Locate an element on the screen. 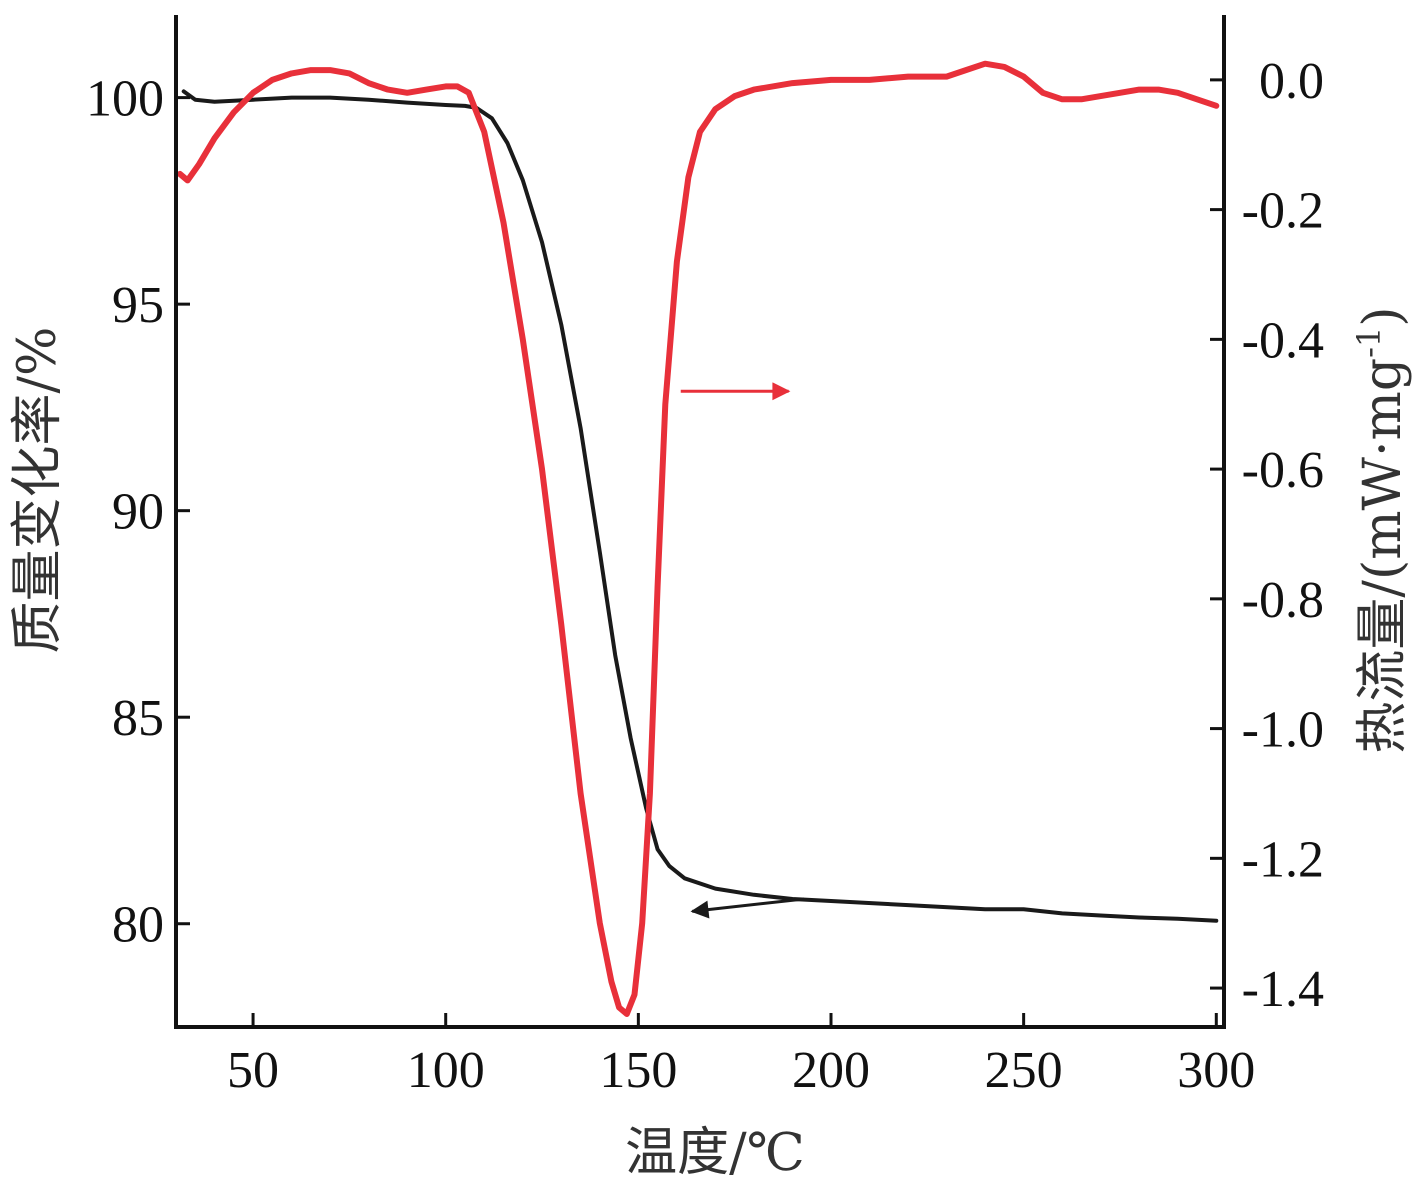 Image resolution: width=1417 pixels, height=1181 pixels. y-right-tick-label: -0.4 is located at coordinates (1283, 340).